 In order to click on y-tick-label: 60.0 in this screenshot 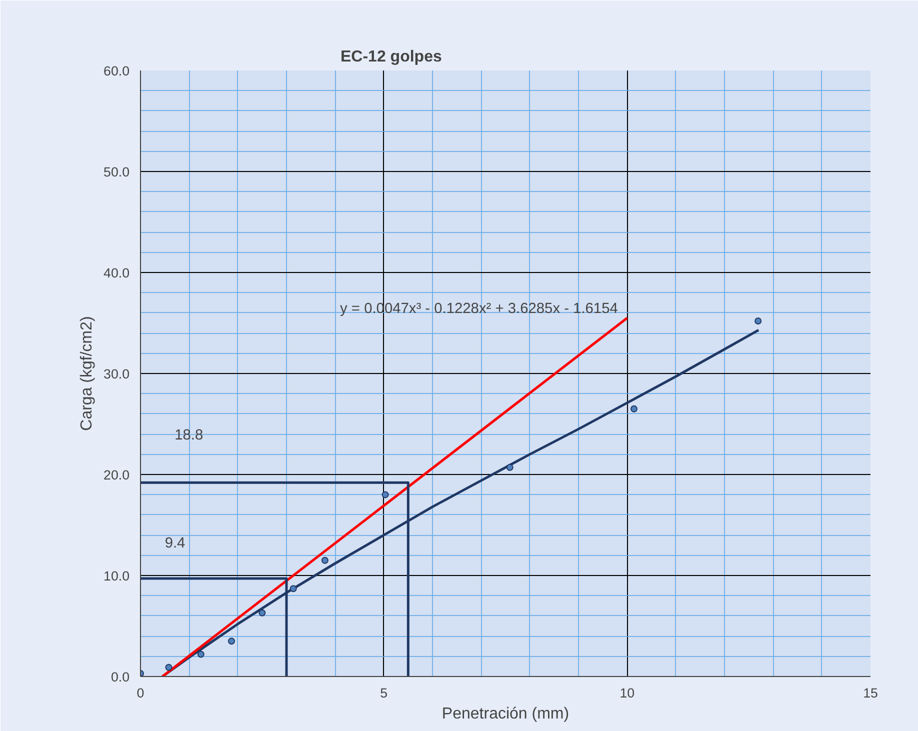, I will do `click(117, 71)`.